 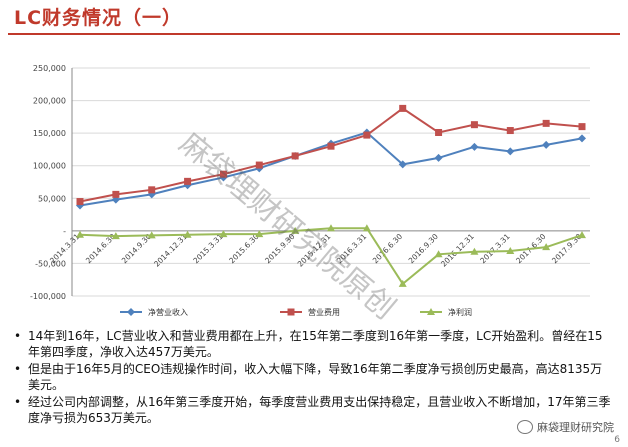 What do you see at coordinates (52, 198) in the screenshot?
I see `y-tick-label: 50,000` at bounding box center [52, 198].